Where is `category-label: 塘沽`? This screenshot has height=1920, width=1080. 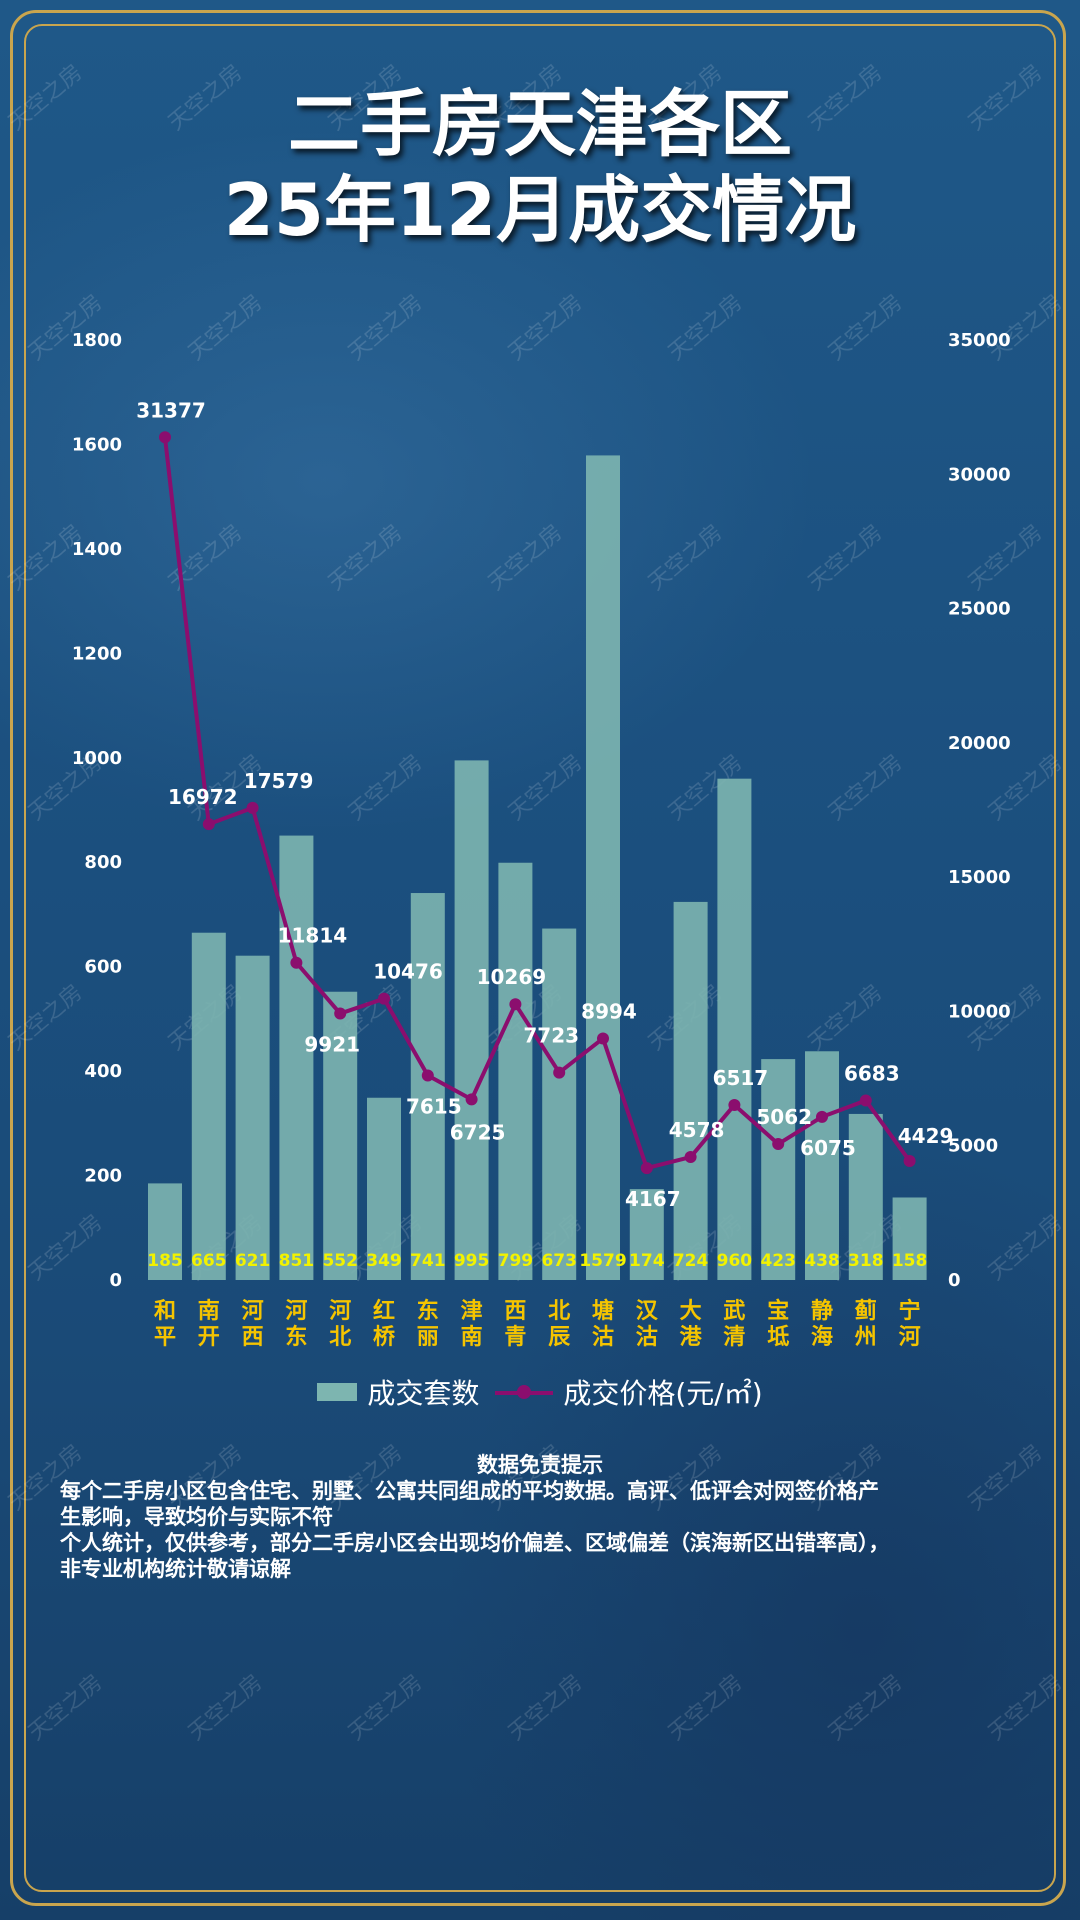
category-label: 塘沽 is located at coordinates (603, 1324).